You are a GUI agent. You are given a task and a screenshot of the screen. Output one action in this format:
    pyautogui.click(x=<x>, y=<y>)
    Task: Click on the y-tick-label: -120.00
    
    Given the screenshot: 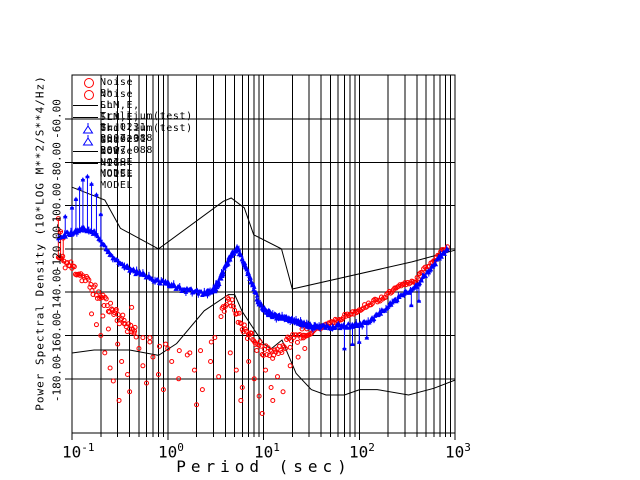 What is the action you would take?
    pyautogui.click(x=57, y=249)
    